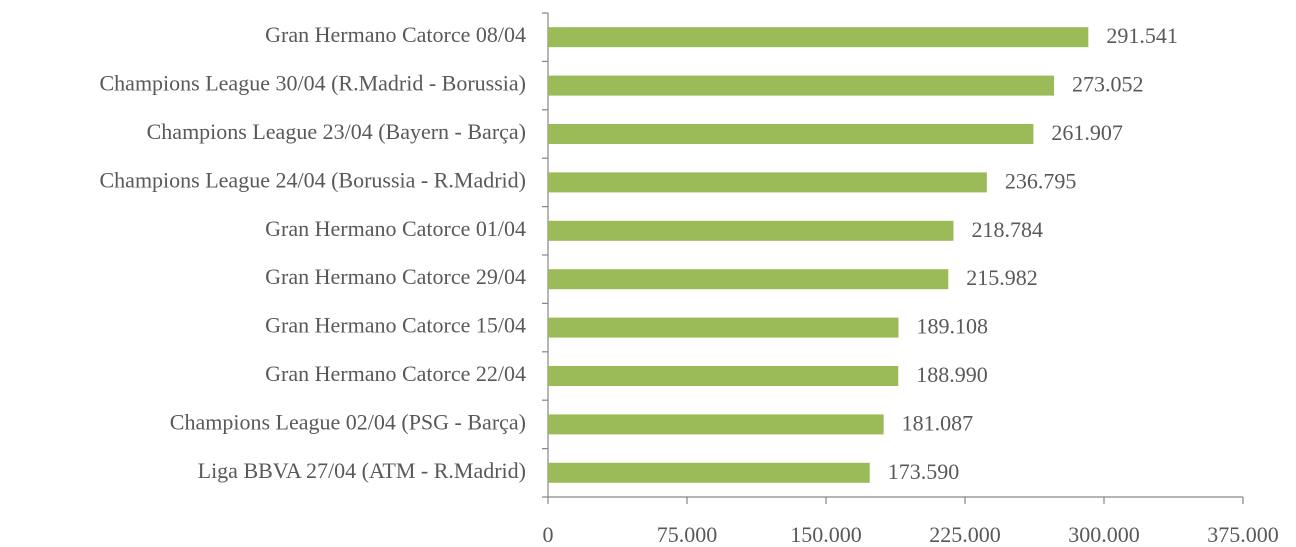  I want to click on value-label: 261.907, so click(1087, 132).